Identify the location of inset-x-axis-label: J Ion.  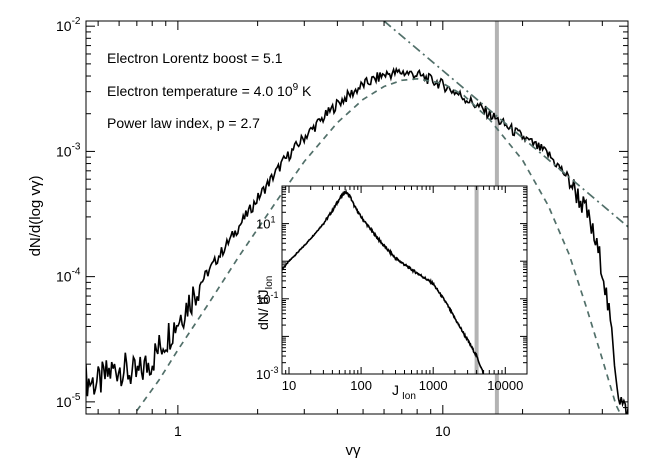
(404, 392).